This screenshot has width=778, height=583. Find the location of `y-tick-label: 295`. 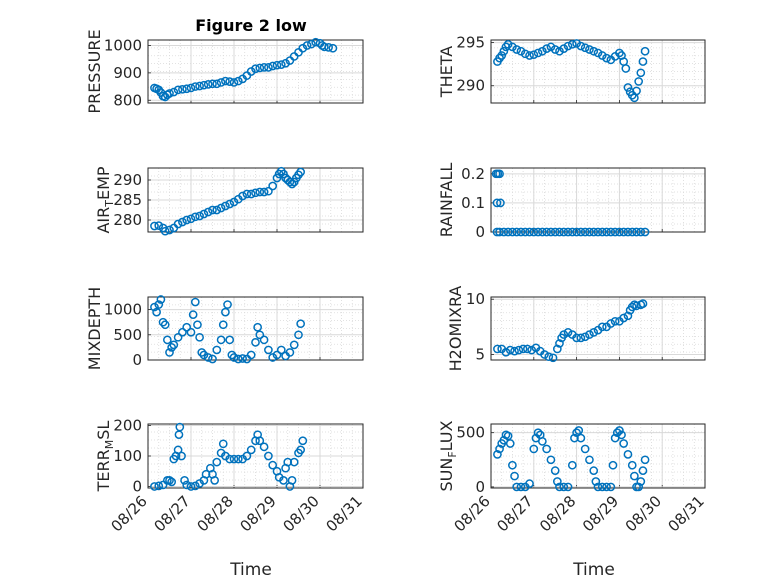

y-tick-label: 295 is located at coordinates (470, 43).